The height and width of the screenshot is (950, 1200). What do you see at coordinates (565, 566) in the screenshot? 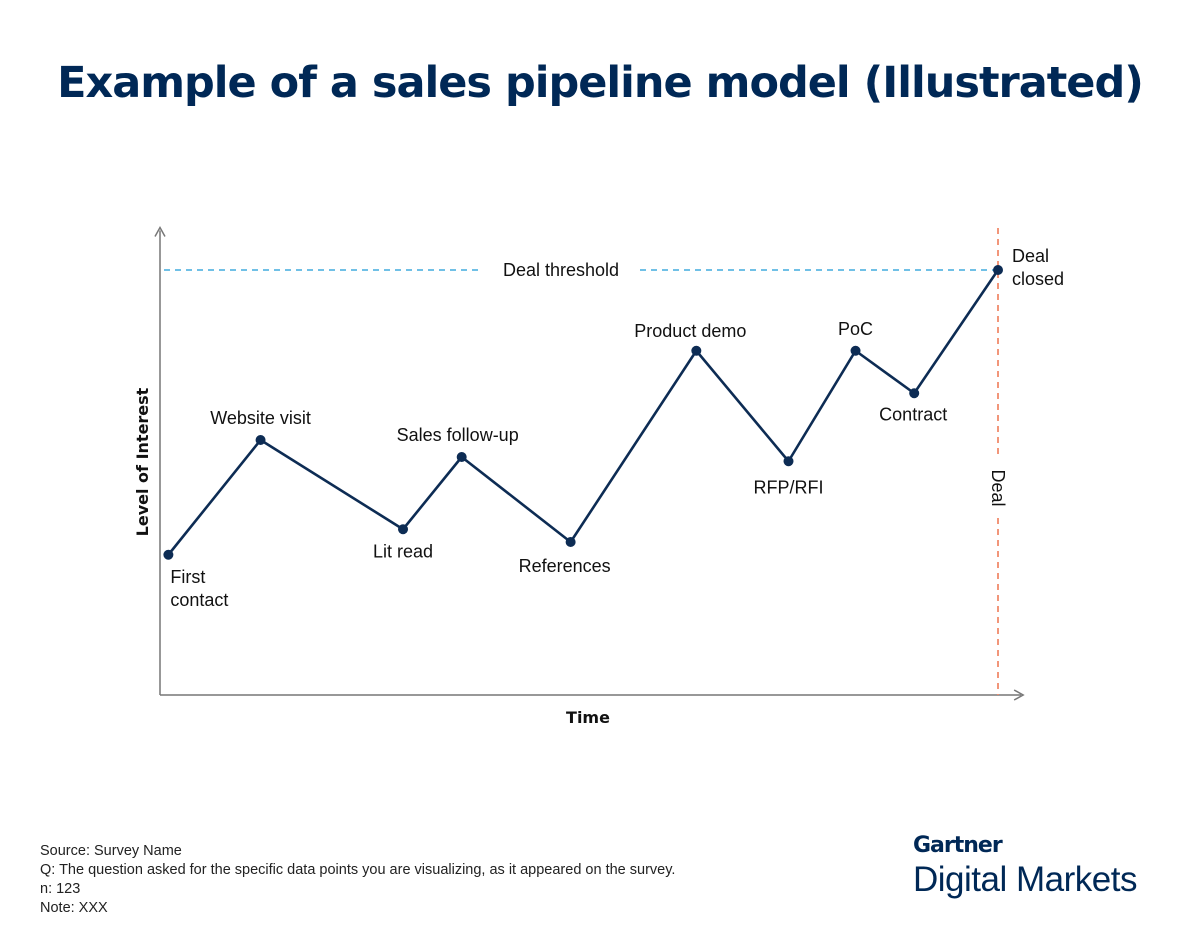
I see `data-label: References` at bounding box center [565, 566].